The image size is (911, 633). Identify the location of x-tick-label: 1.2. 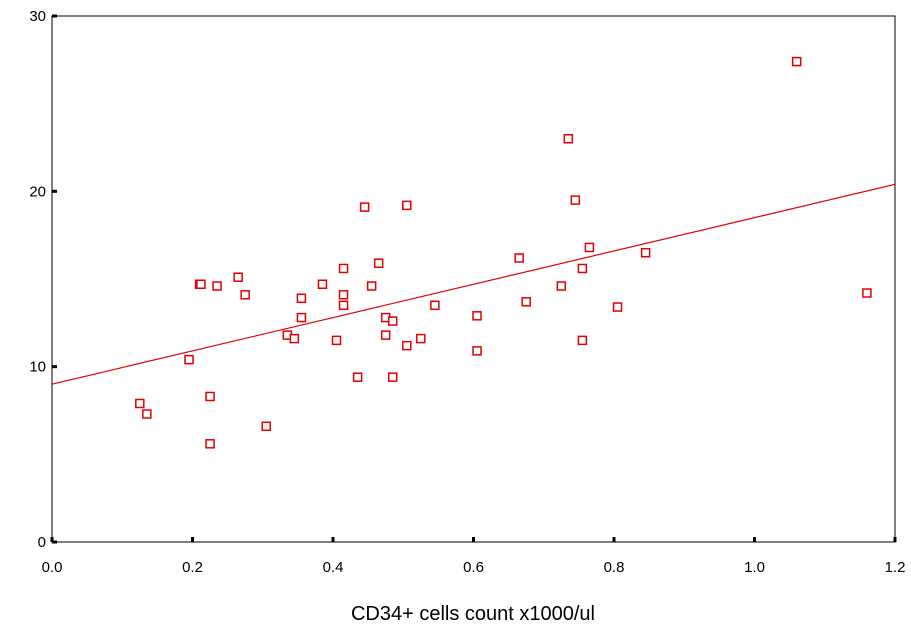
(895, 567).